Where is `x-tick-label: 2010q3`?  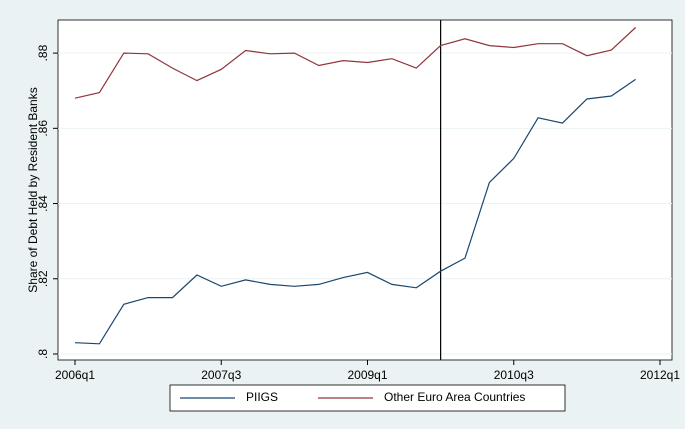 x-tick-label: 2010q3 is located at coordinates (514, 375).